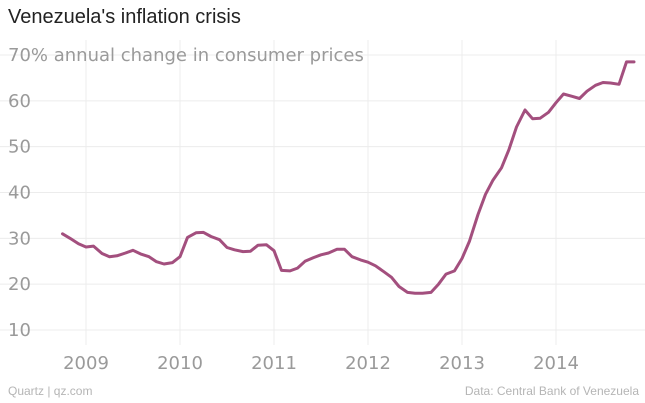 Image resolution: width=645 pixels, height=403 pixels. I want to click on credit-label: Quartz | qz.com, so click(50, 391).